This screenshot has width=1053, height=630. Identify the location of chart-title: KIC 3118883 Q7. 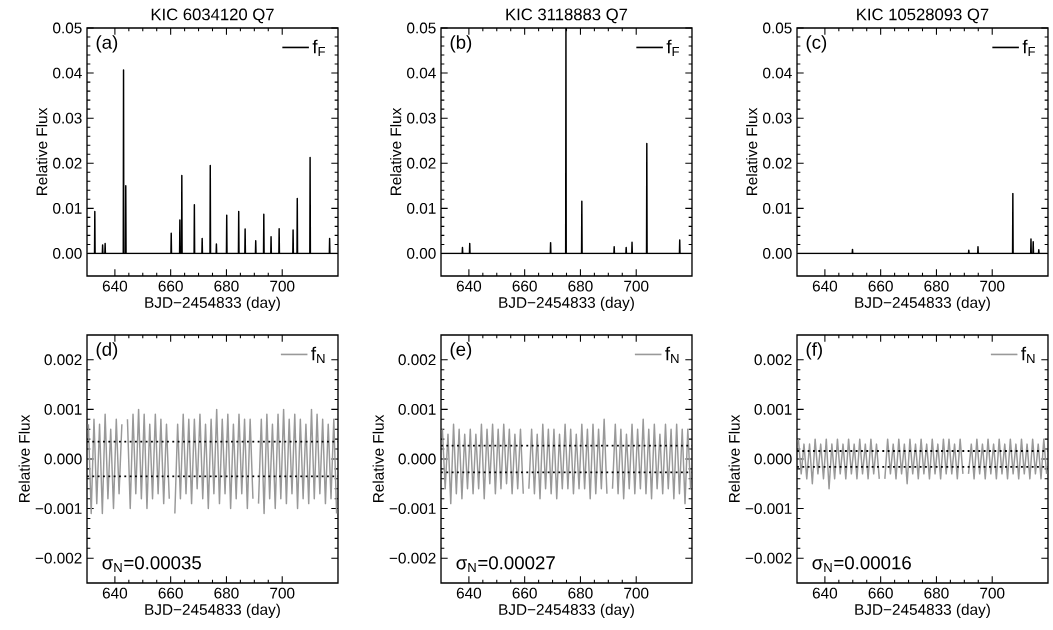
(567, 16).